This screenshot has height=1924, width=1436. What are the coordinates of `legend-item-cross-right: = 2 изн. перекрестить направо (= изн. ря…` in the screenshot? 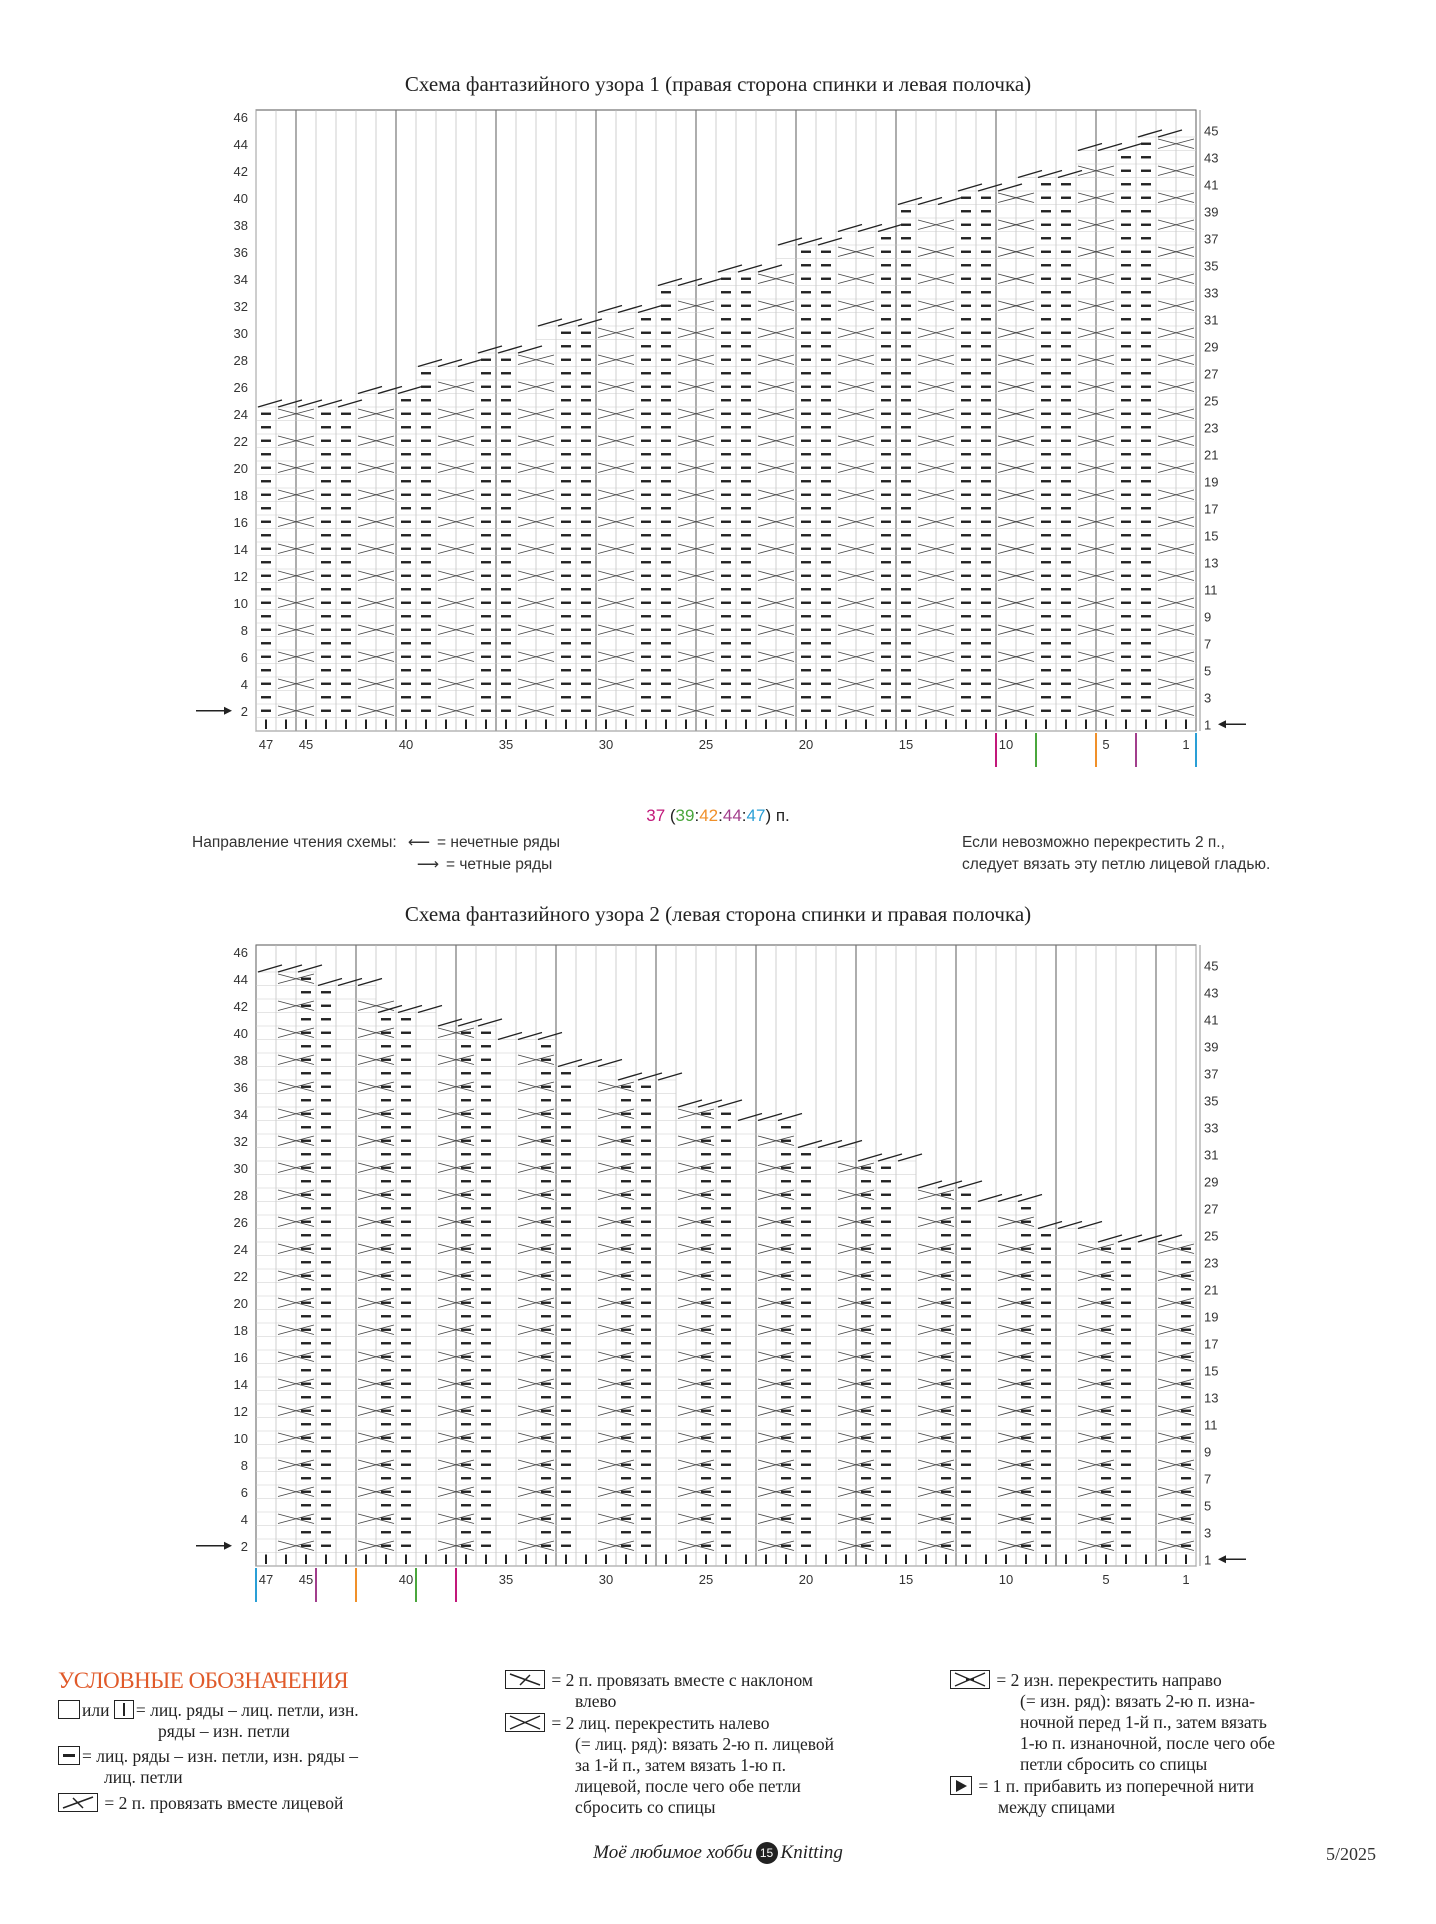 It's located at (1112, 1722).